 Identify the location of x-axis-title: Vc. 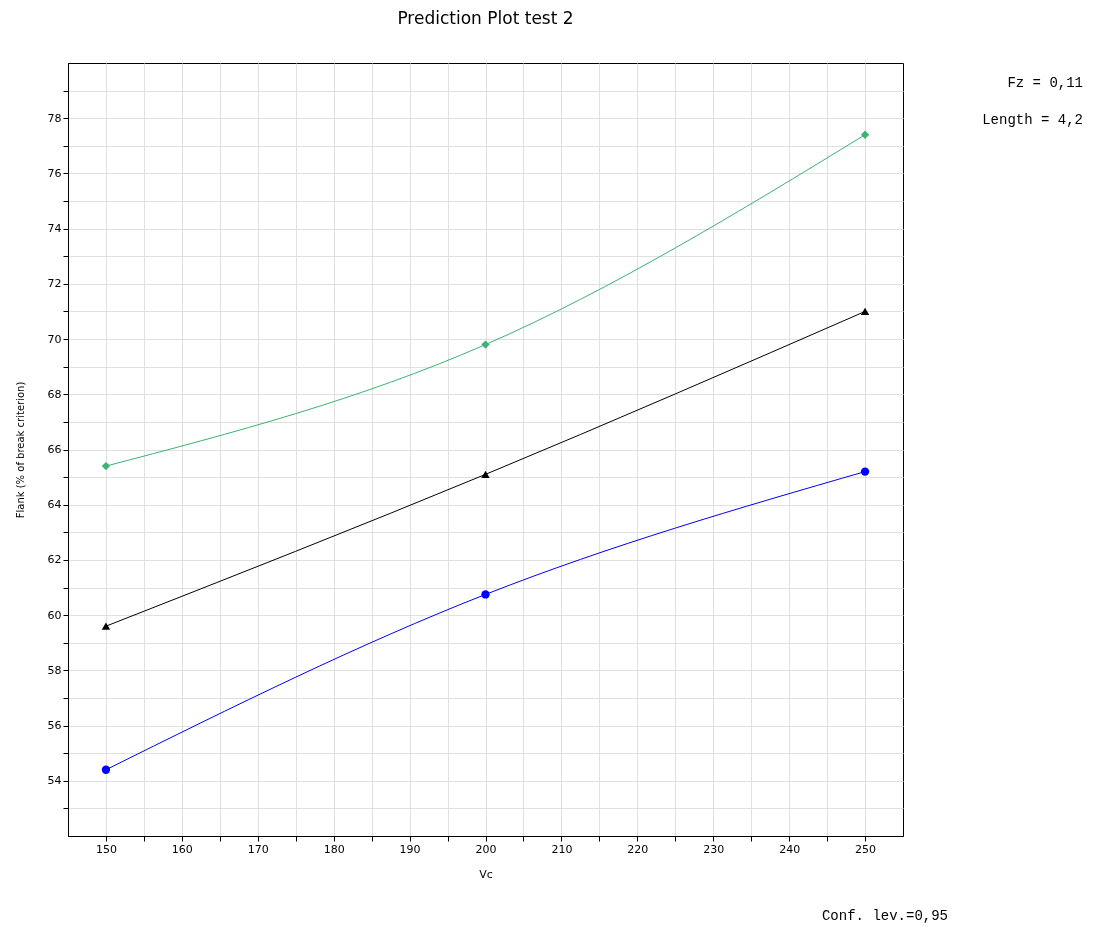
(486, 874).